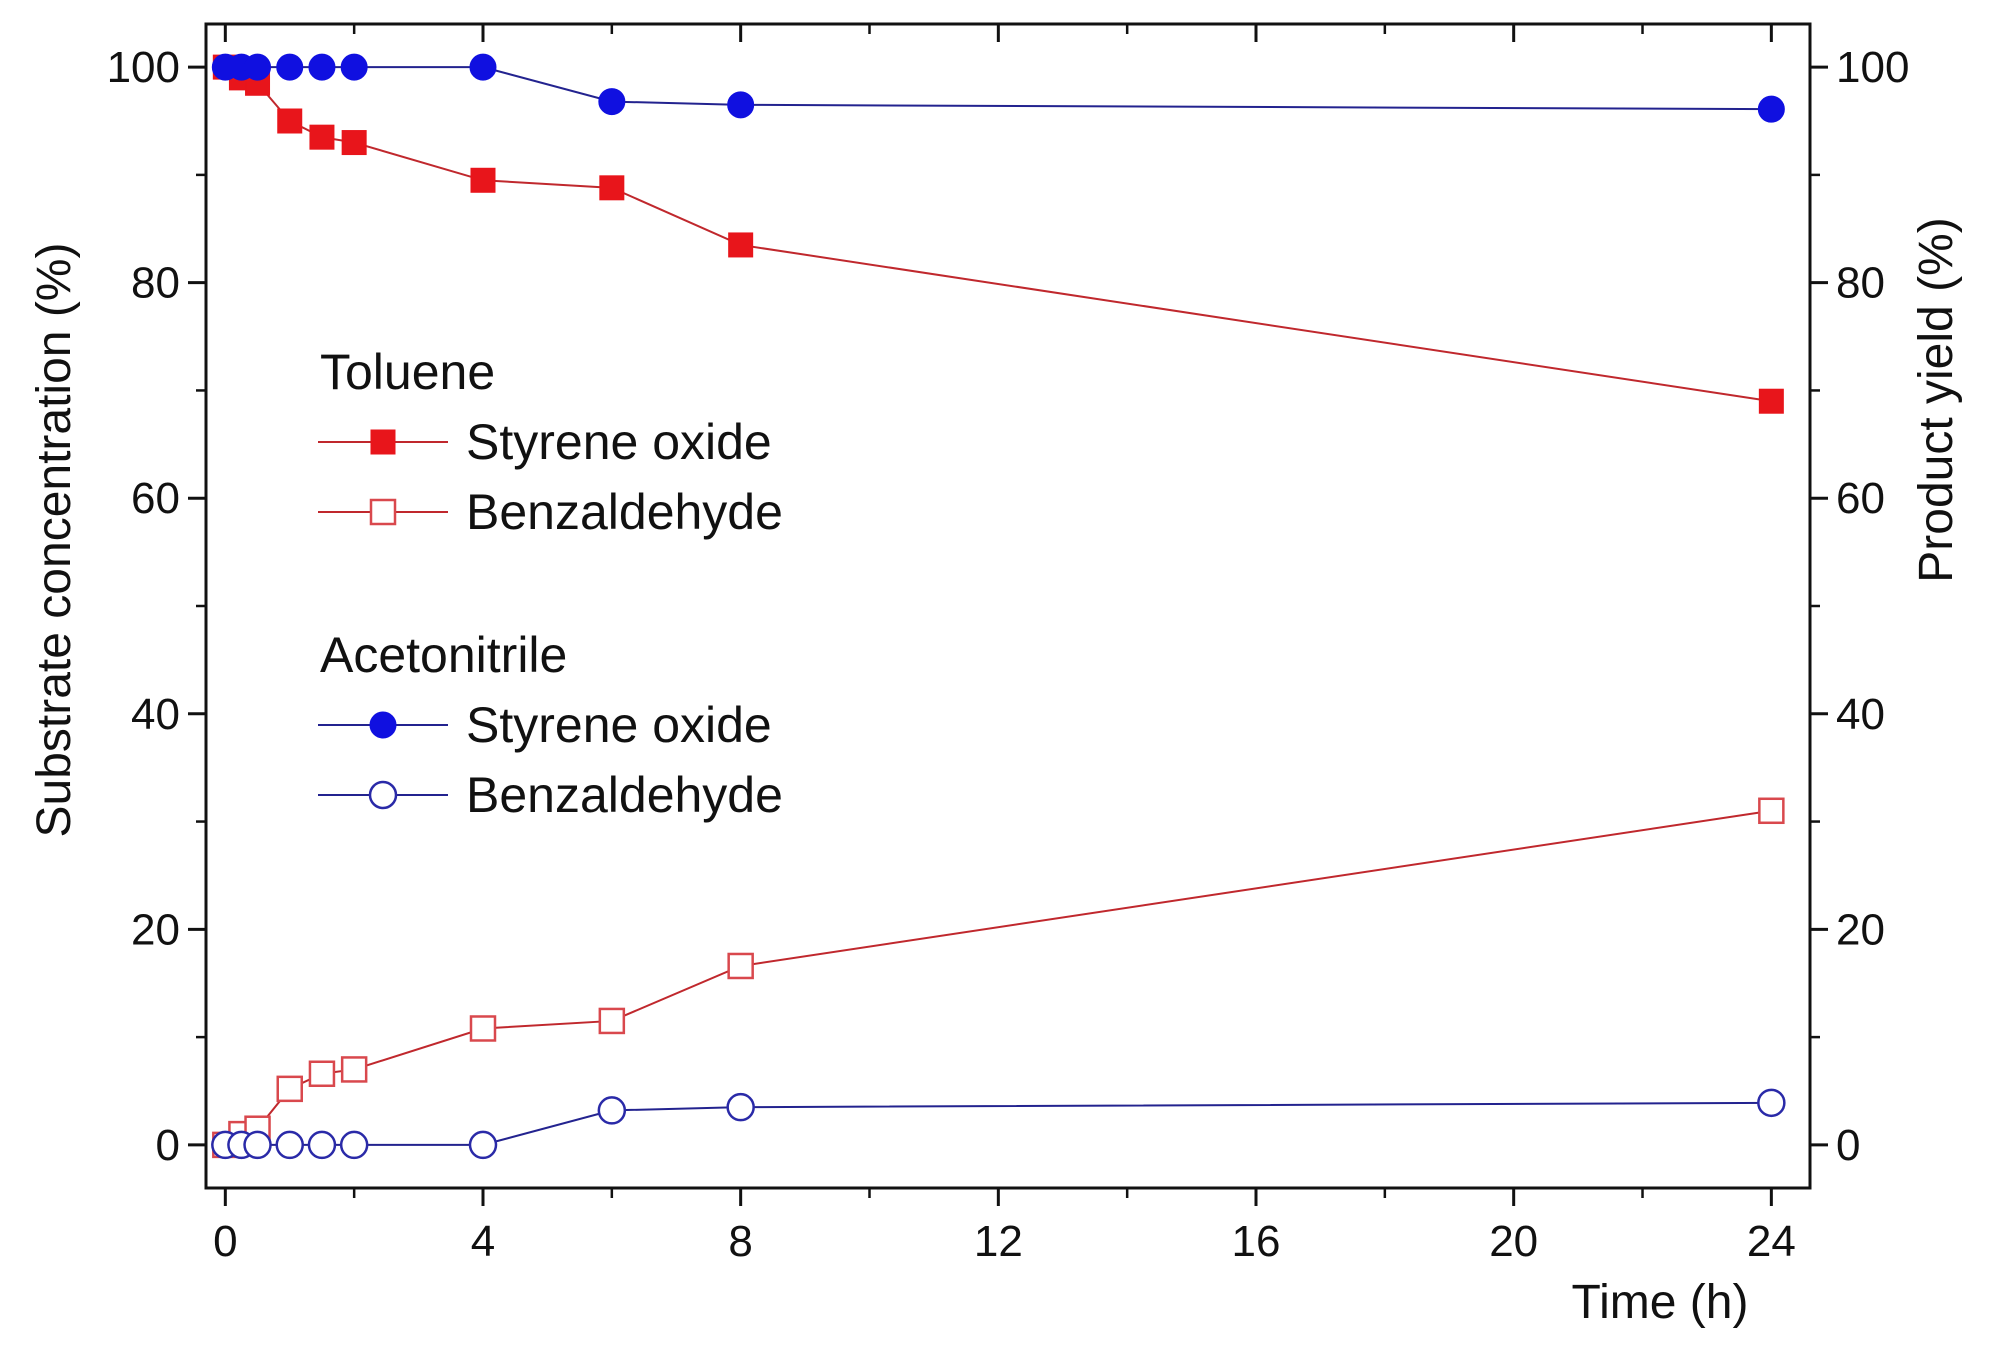 The width and height of the screenshot is (2000, 1350). What do you see at coordinates (1860, 714) in the screenshot?
I see `y-tick-label-right: 40` at bounding box center [1860, 714].